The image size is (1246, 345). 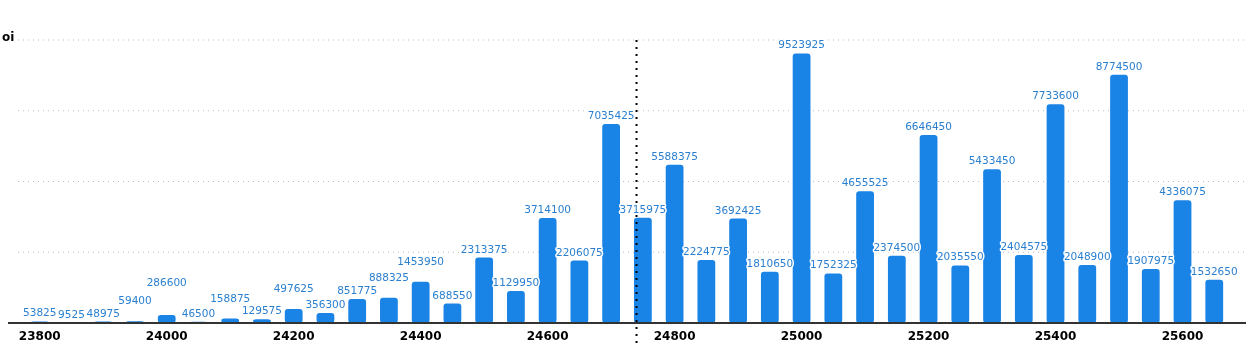 I want to click on data-label: 286600, so click(x=166, y=281).